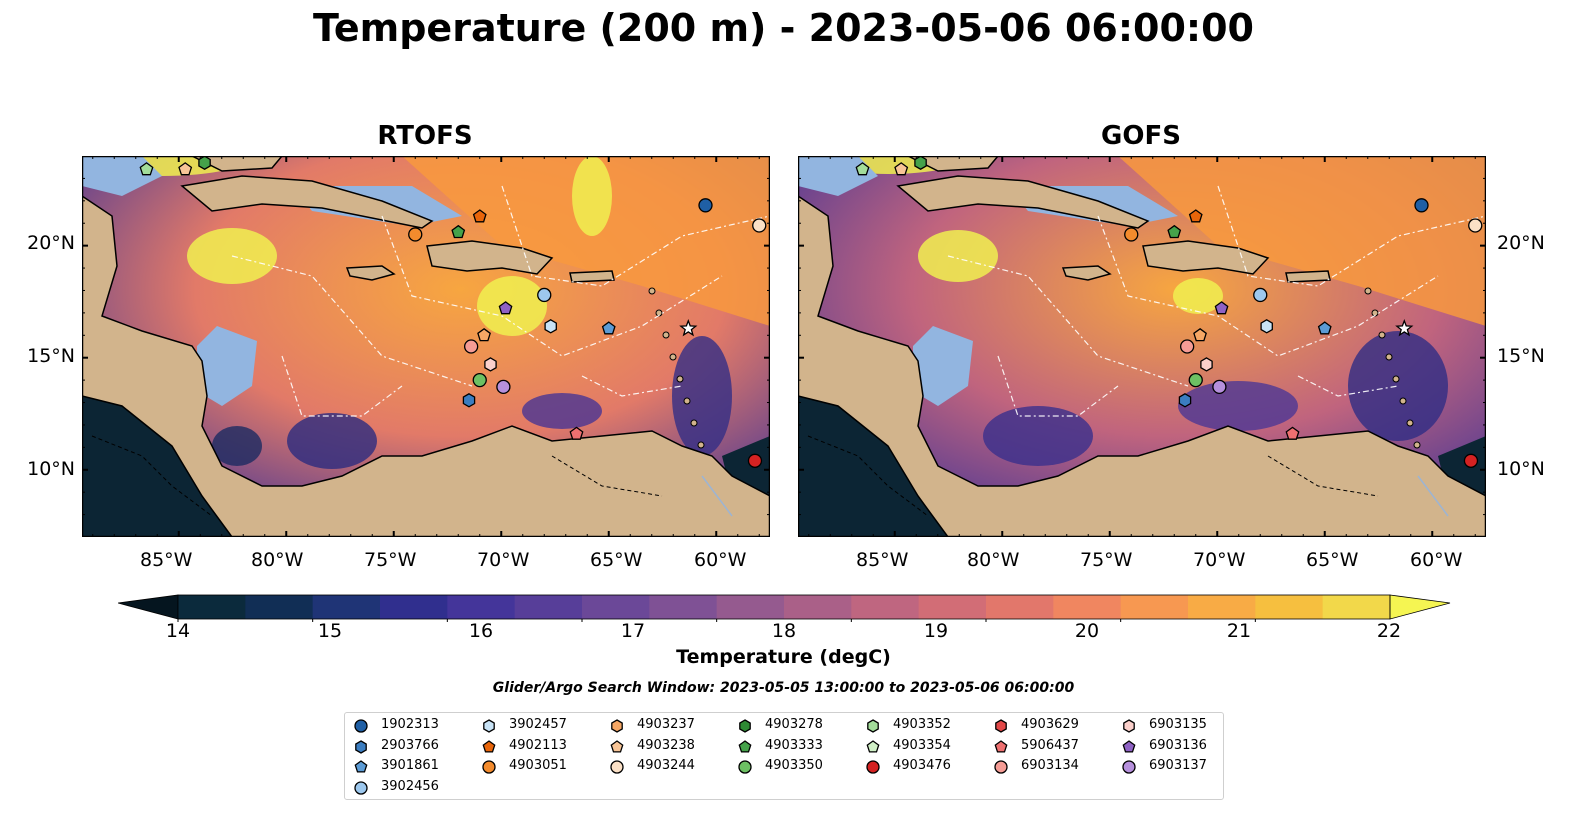  What do you see at coordinates (51, 469) in the screenshot?
I see `lat-label-10n-left: 10°N` at bounding box center [51, 469].